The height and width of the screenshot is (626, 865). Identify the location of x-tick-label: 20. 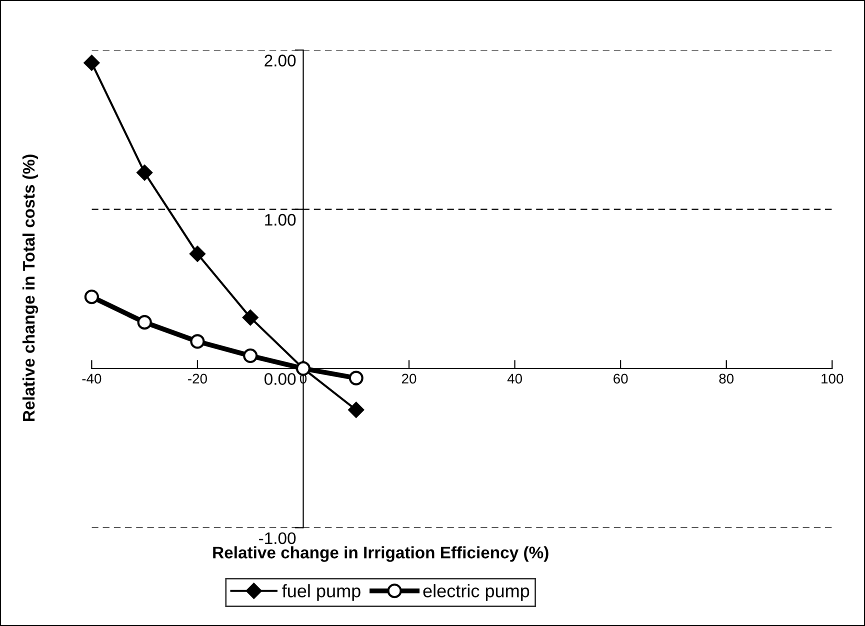
(409, 379).